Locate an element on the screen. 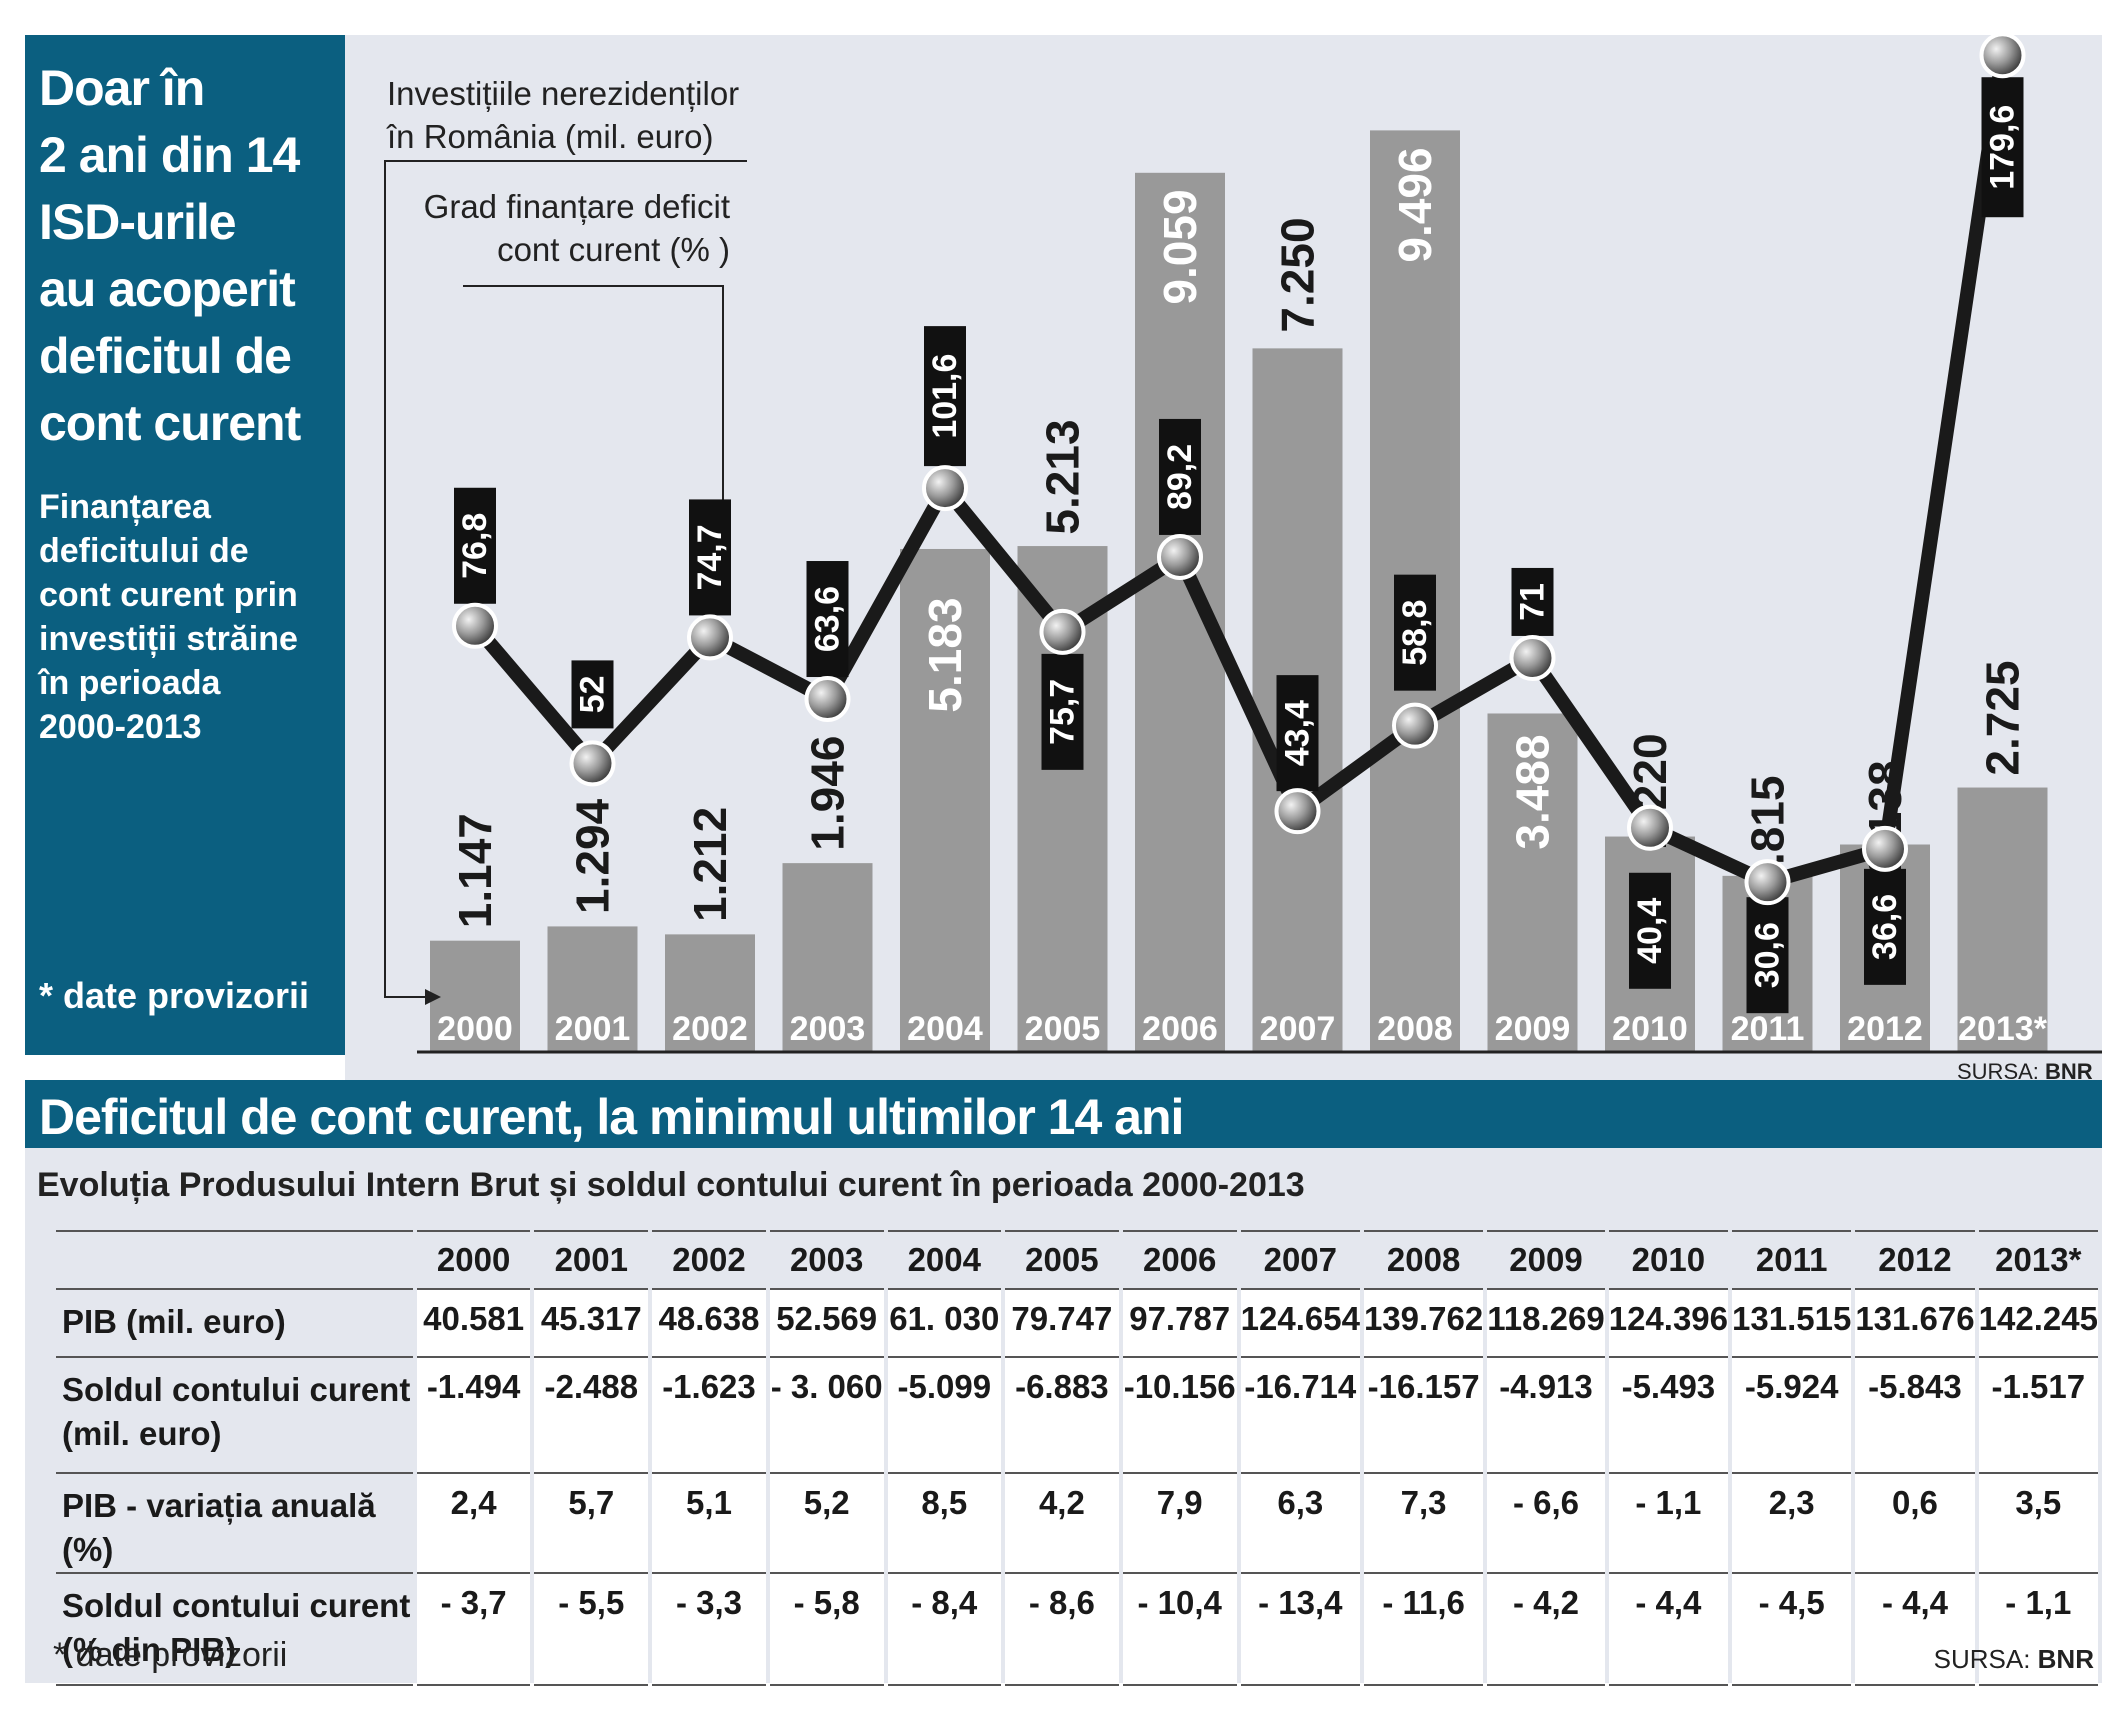 This screenshot has width=2102, height=1736. table-row-label-line: (mil. euro) is located at coordinates (142, 1433).